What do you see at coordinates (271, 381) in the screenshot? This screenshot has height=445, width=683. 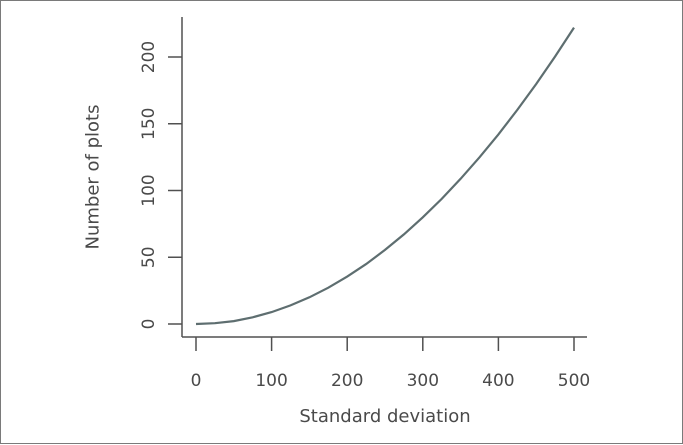 I see `x-tick-label: 100` at bounding box center [271, 381].